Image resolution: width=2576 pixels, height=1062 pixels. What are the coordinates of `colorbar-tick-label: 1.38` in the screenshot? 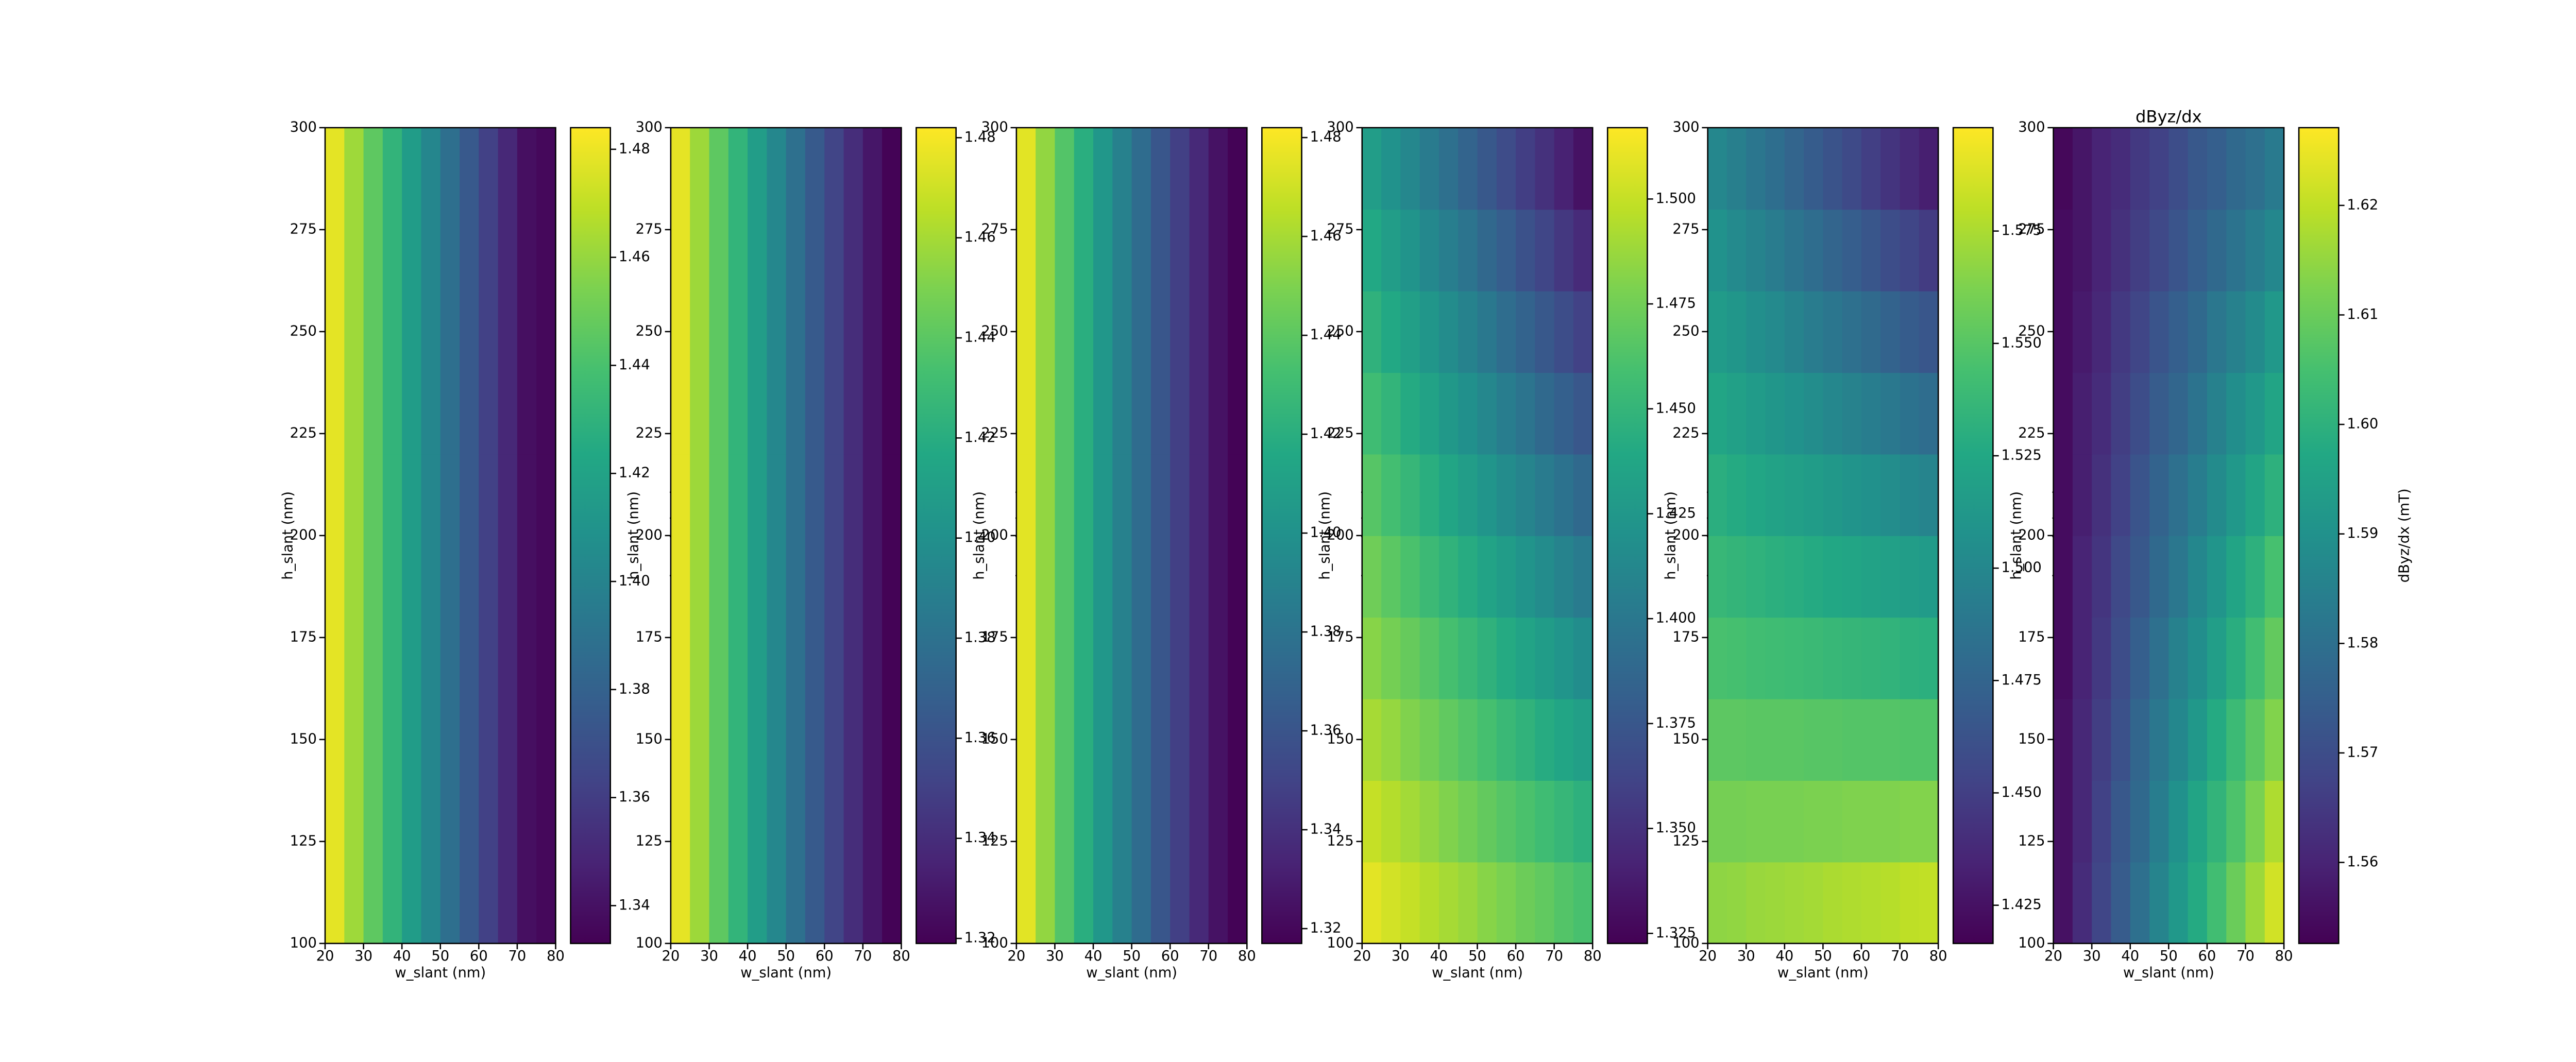 It's located at (1326, 632).